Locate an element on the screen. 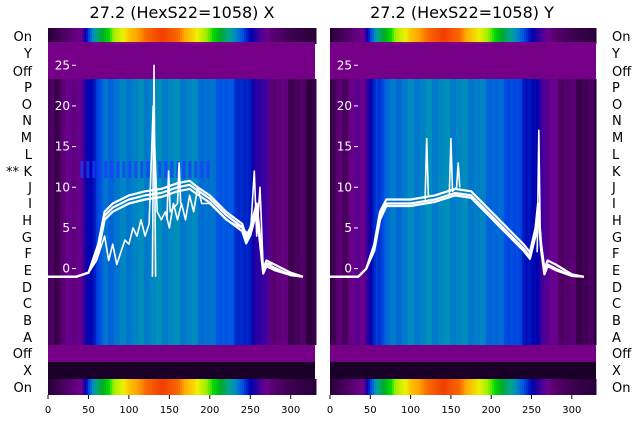 This screenshot has width=640, height=444. series-line is located at coordinates (427, 168).